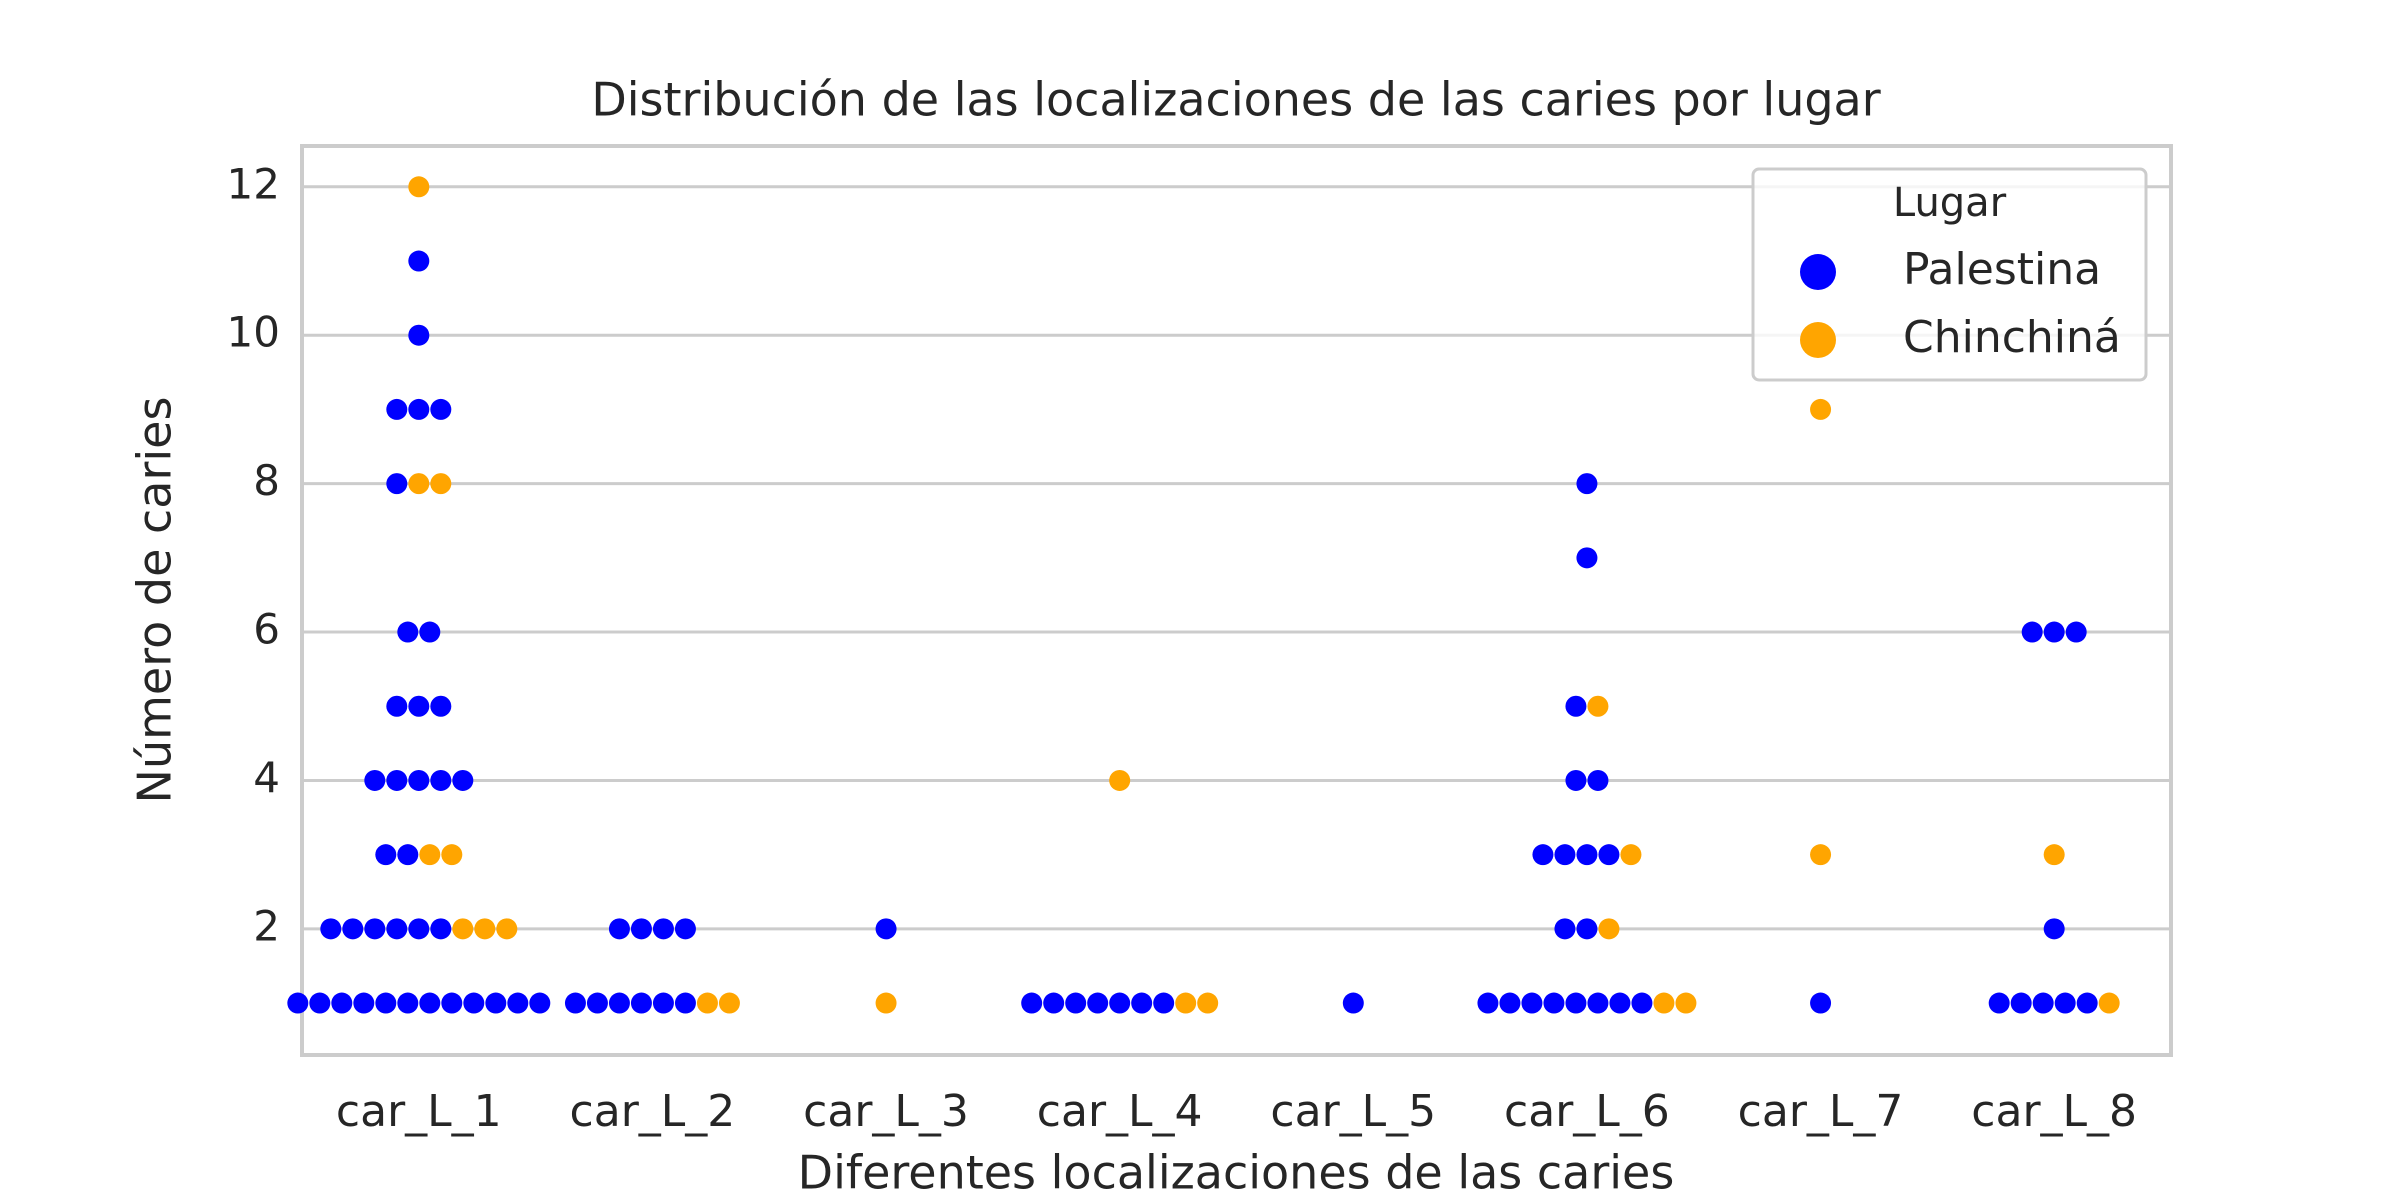  I want to click on legend-box, so click(1949, 274).